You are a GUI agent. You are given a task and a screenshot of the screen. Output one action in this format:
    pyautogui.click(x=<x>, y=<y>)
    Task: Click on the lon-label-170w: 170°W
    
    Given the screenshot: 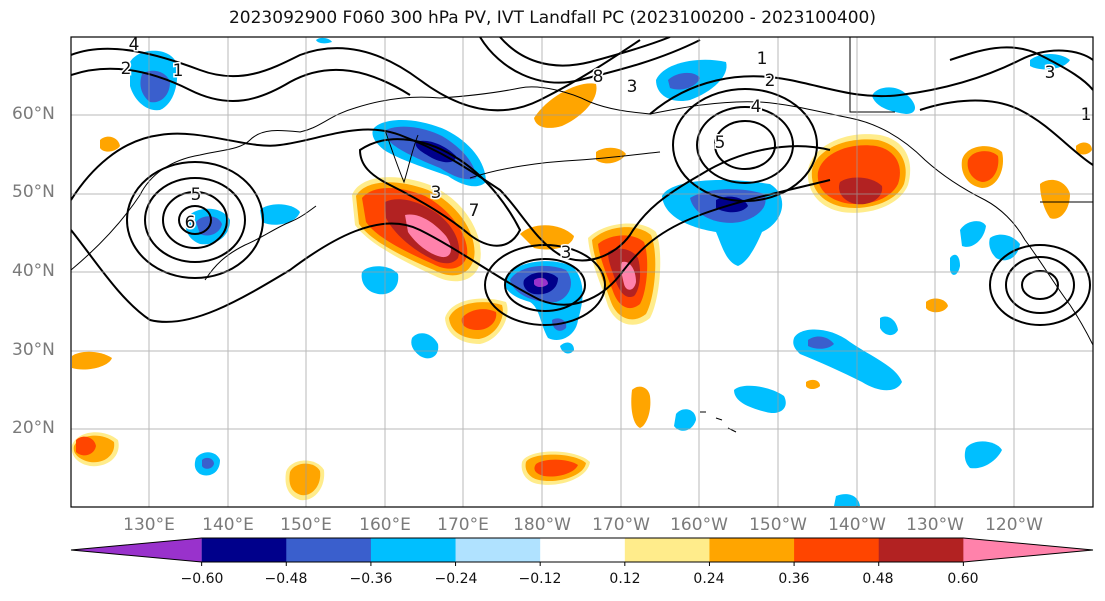 What is the action you would take?
    pyautogui.click(x=621, y=525)
    